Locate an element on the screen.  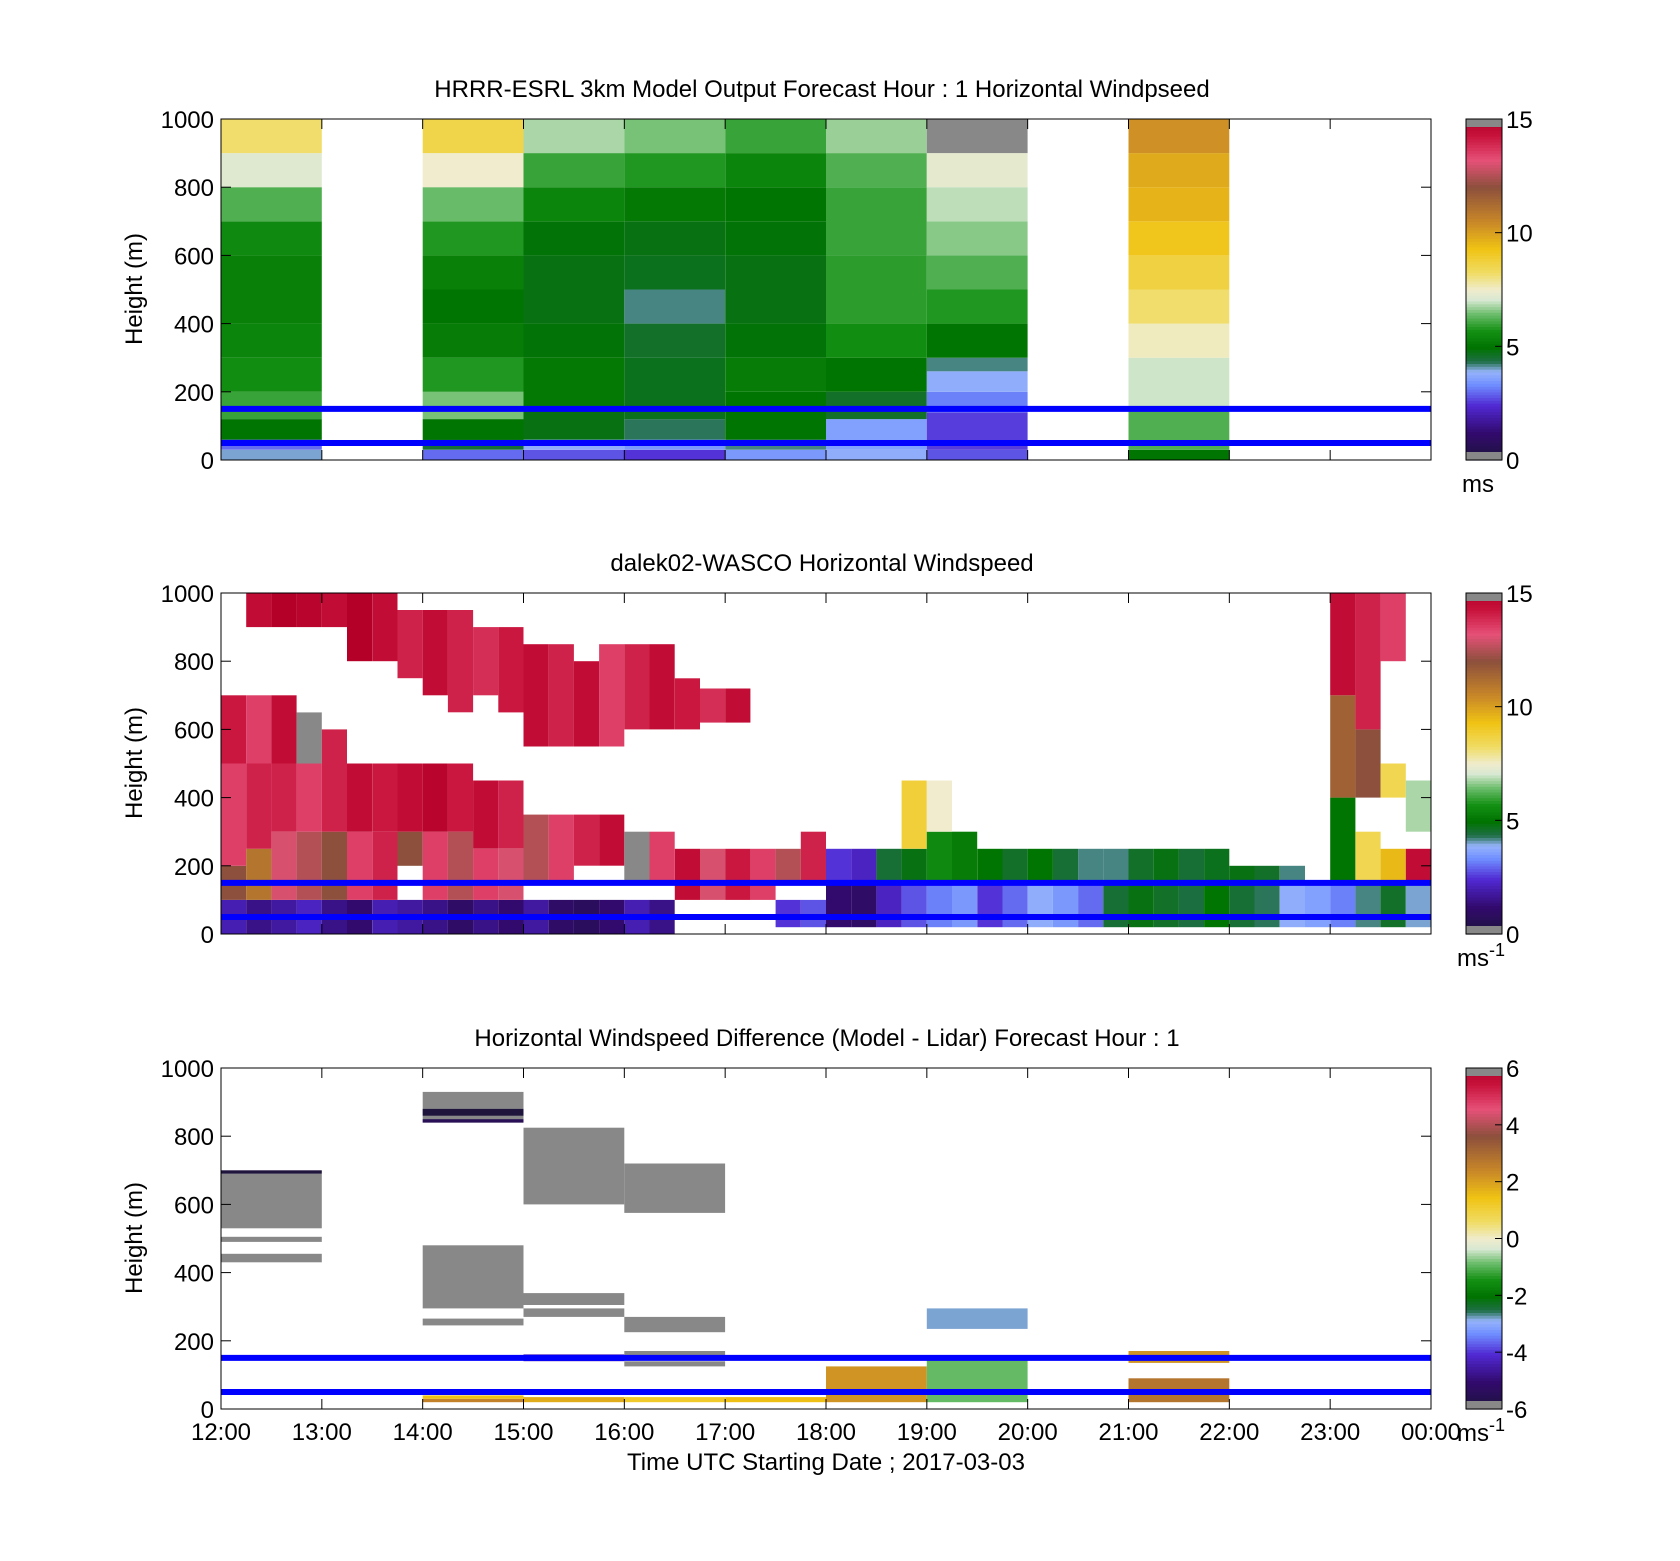
x-tick-label: 22:00 is located at coordinates (1229, 1432).